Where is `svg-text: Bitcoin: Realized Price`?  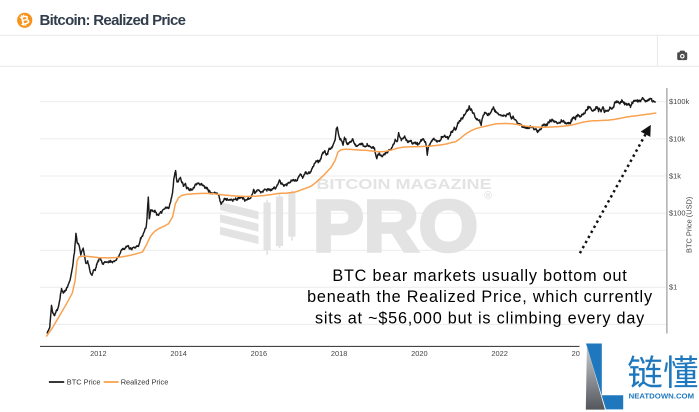
svg-text: Bitcoin: Realized Price is located at coordinates (113, 20).